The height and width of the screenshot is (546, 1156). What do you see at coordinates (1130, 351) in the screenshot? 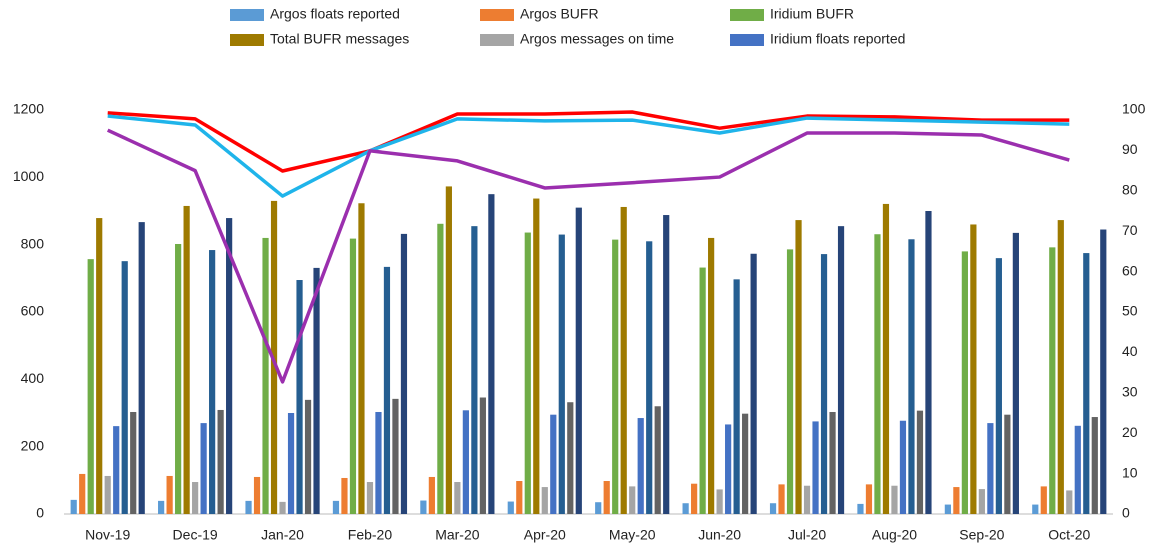
I see `y2-tick-label: 40` at bounding box center [1130, 351].